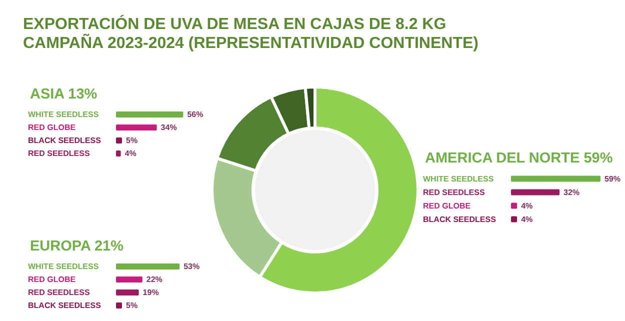 This screenshot has width=625, height=321. I want to click on data-label: 59%, so click(612, 179).